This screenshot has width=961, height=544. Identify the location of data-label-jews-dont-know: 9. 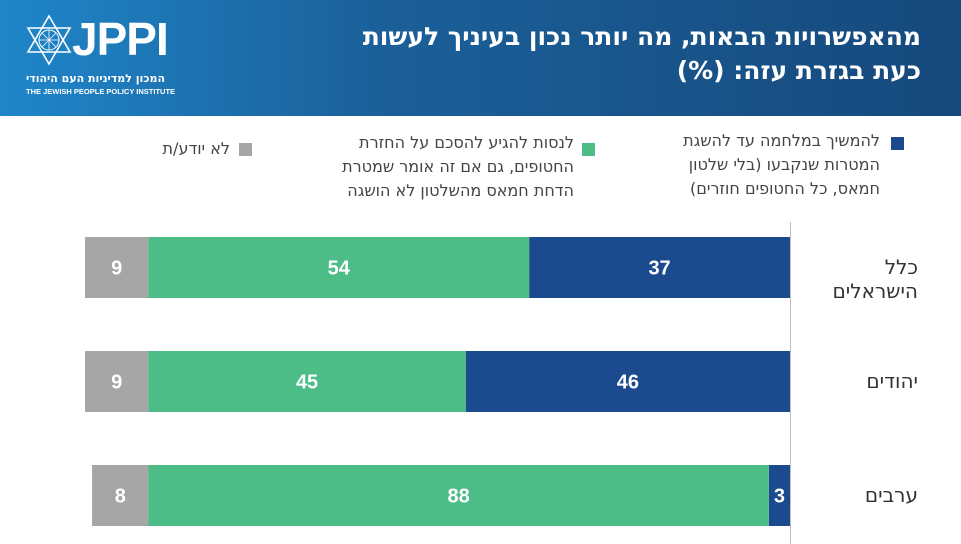
(116, 383).